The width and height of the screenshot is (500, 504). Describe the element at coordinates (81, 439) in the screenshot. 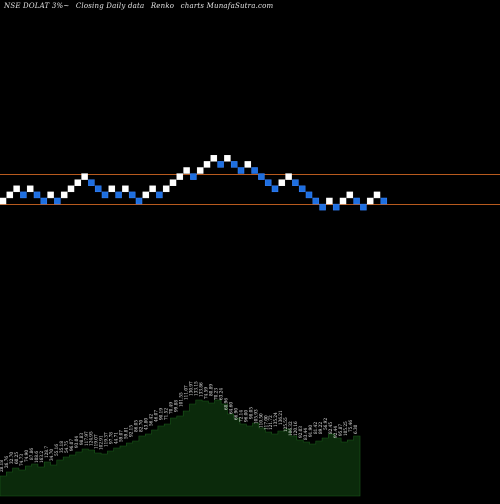

I see `volume-label: 98.83` at that location.